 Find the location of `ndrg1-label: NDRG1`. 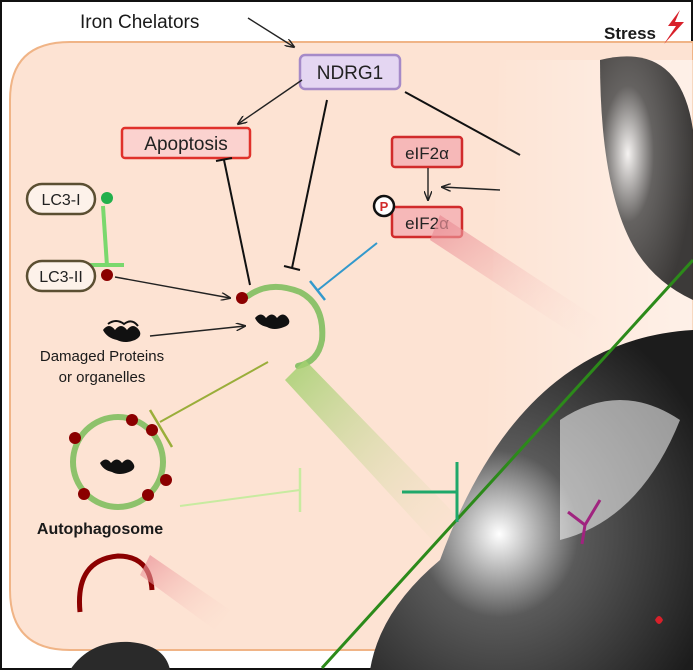

ndrg1-label: NDRG1 is located at coordinates (350, 73).